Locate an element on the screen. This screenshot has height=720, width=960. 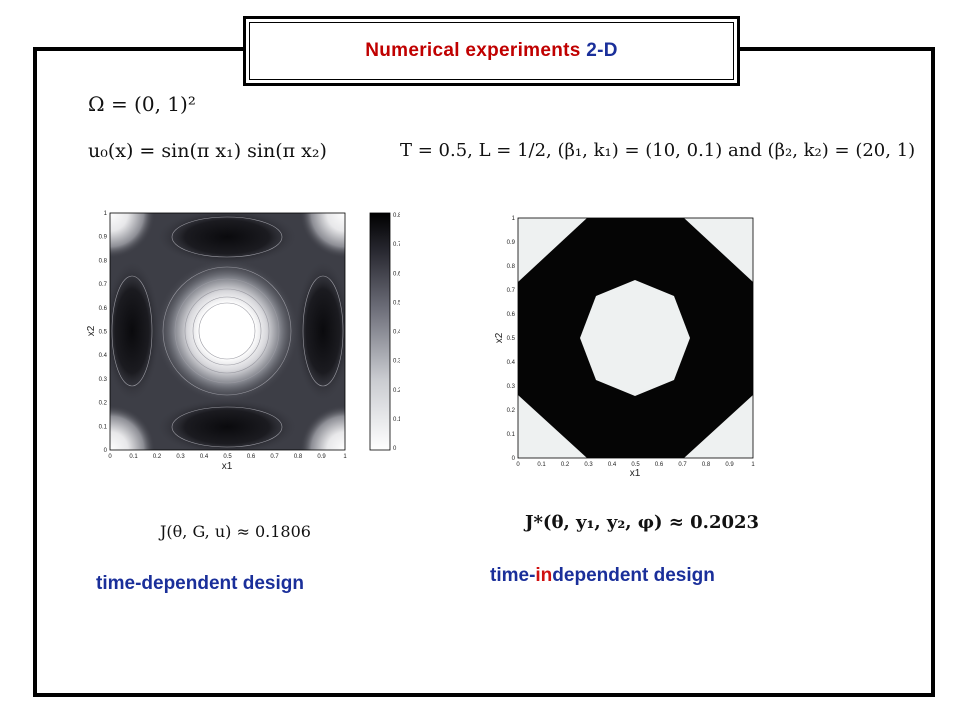
right-y-ticks: 0 0.1 0.2 0.3 0.4 0.5 0.6 0.7 0.8 0.9 1 is located at coordinates (511, 339).